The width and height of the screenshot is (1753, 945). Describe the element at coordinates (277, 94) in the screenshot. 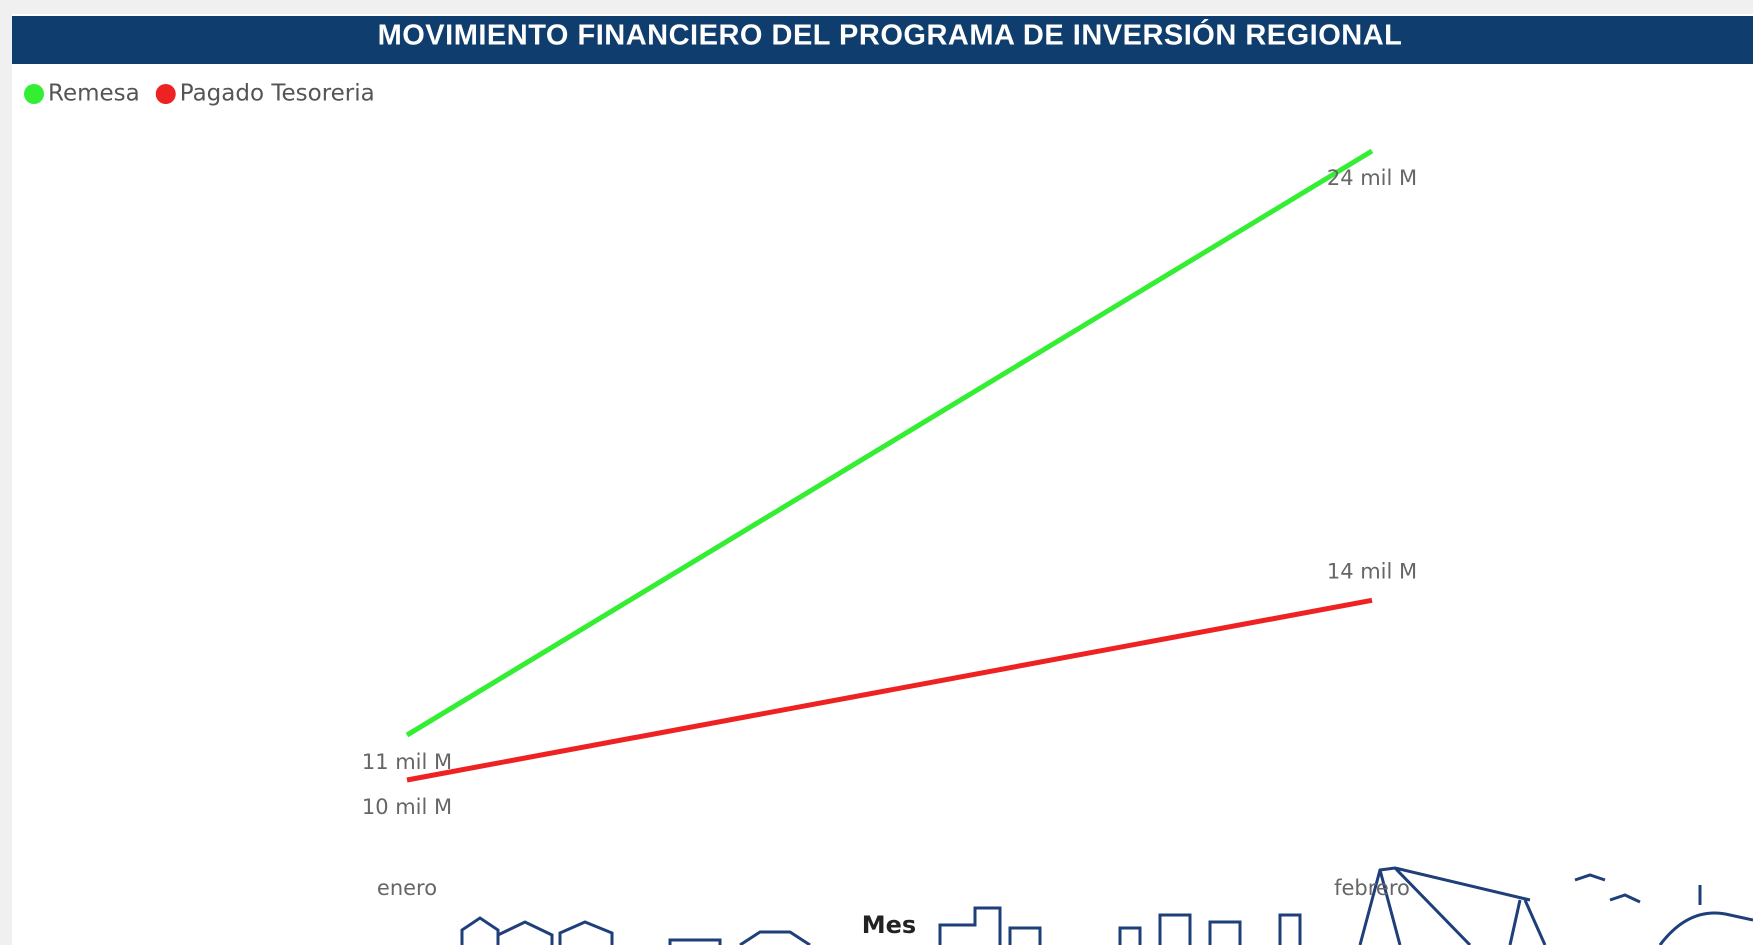

I see `legend-label: Pagado Tesoreria` at that location.